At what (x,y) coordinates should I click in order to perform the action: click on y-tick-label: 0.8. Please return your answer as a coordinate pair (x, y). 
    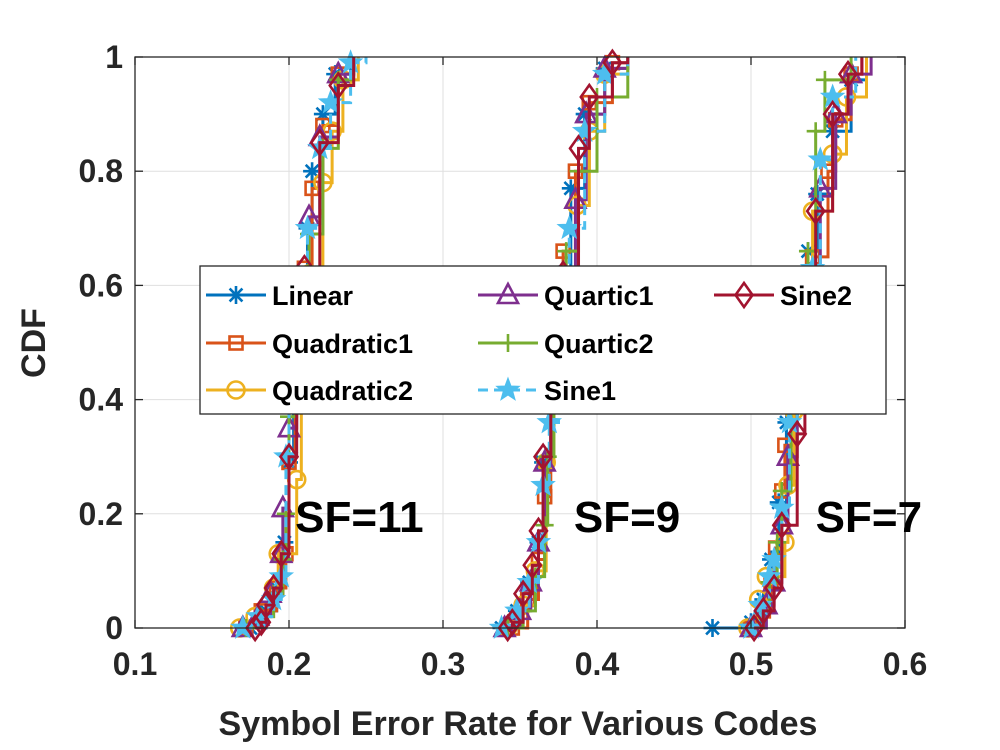
    Looking at the image, I should click on (101, 171).